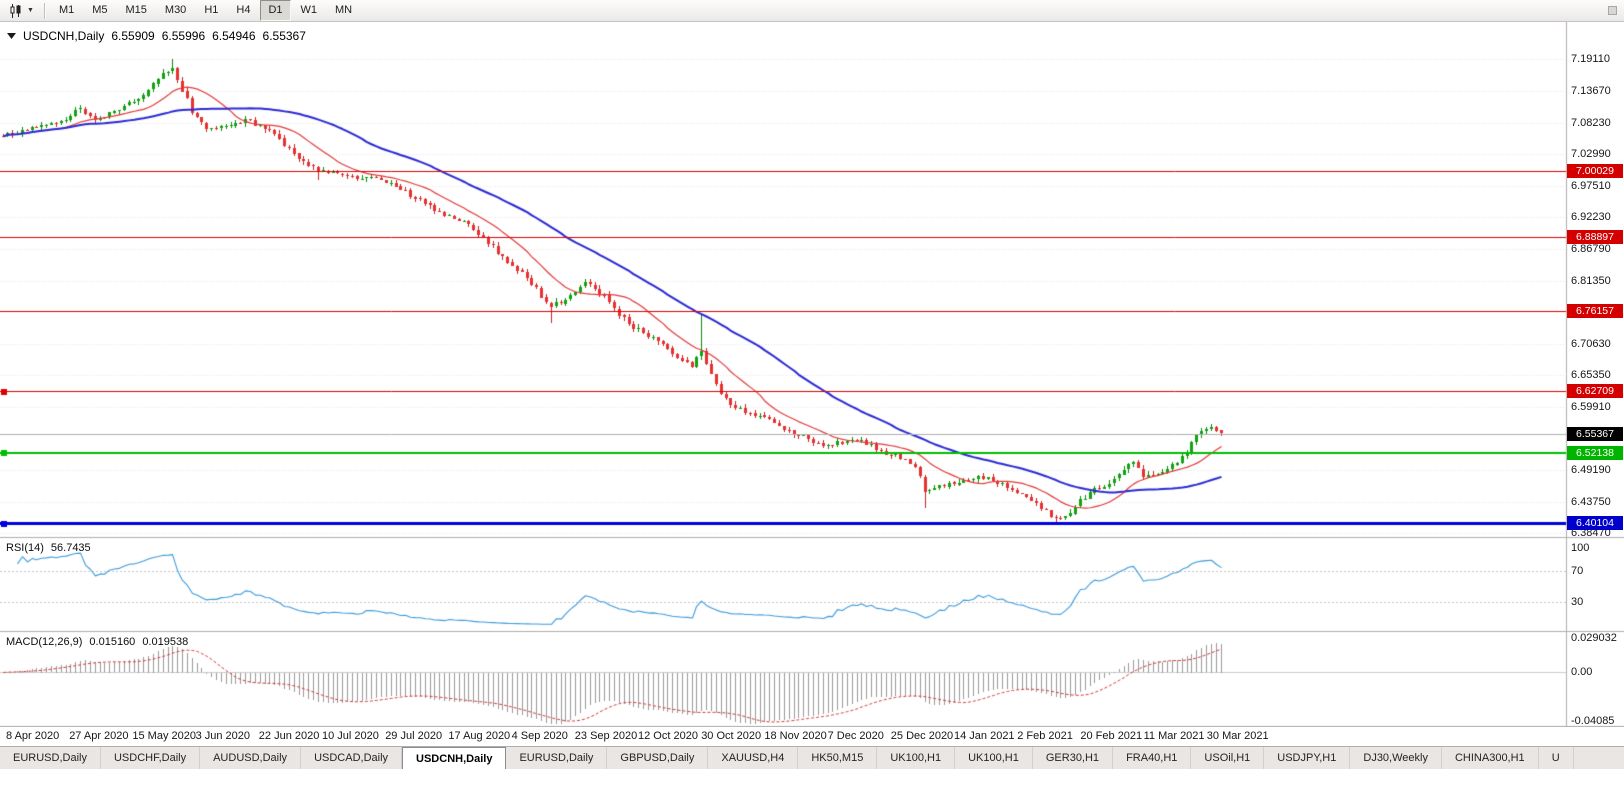  What do you see at coordinates (1111, 736) in the screenshot?
I see `date-tick-label: 20 Feb 2021` at bounding box center [1111, 736].